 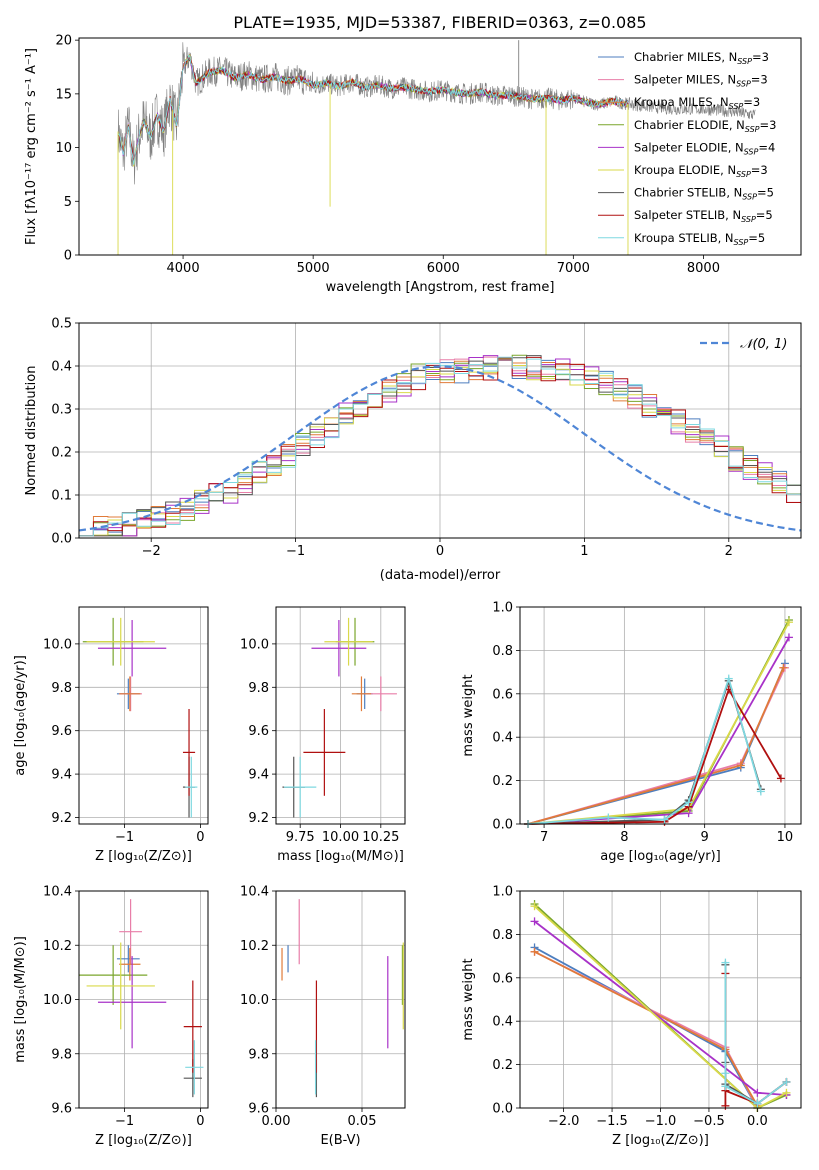 What do you see at coordinates (697, 103) in the screenshot?
I see `legend-label: Kroupa MILES, NSSP=3` at bounding box center [697, 103].